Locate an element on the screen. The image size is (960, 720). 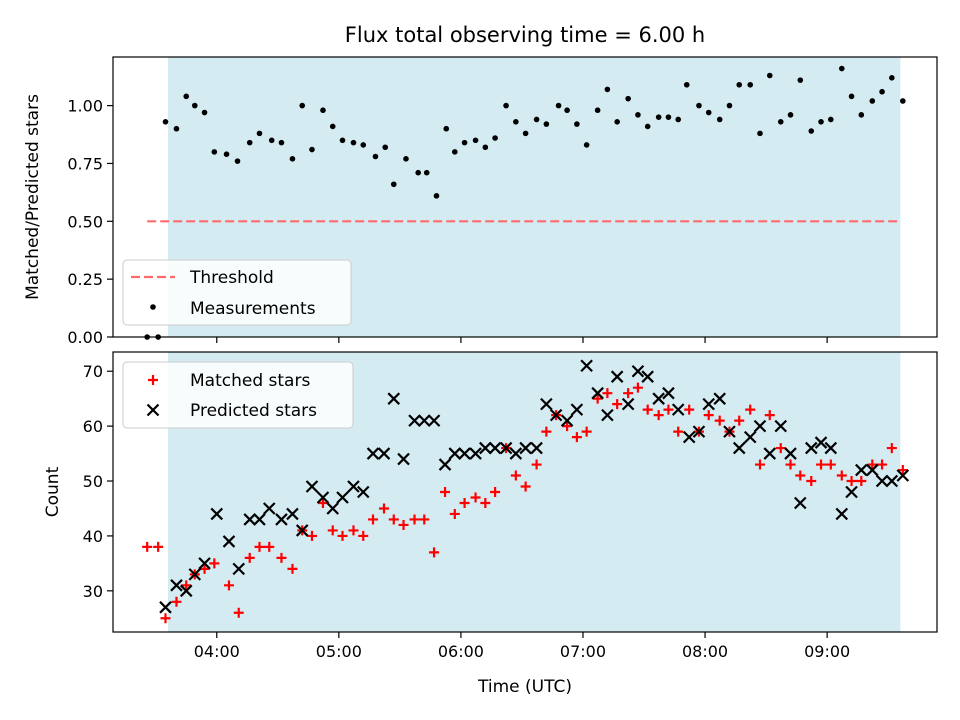
threshold-legend-label: Threshold is located at coordinates (231, 278).